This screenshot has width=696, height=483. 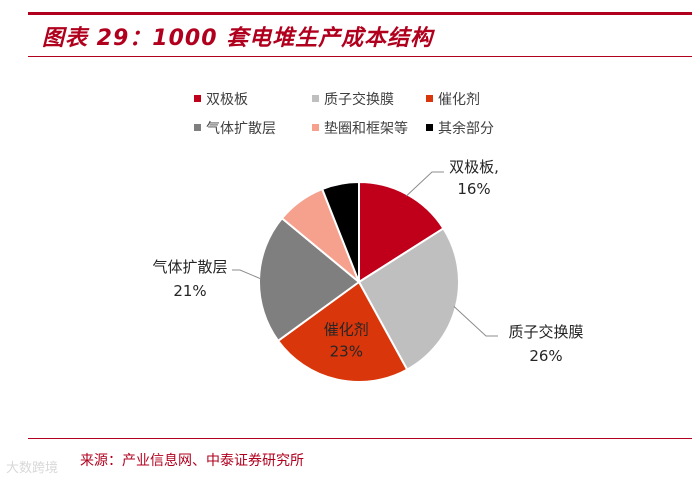 What do you see at coordinates (346, 330) in the screenshot?
I see `data-label-name-3: 催化剂` at bounding box center [346, 330].